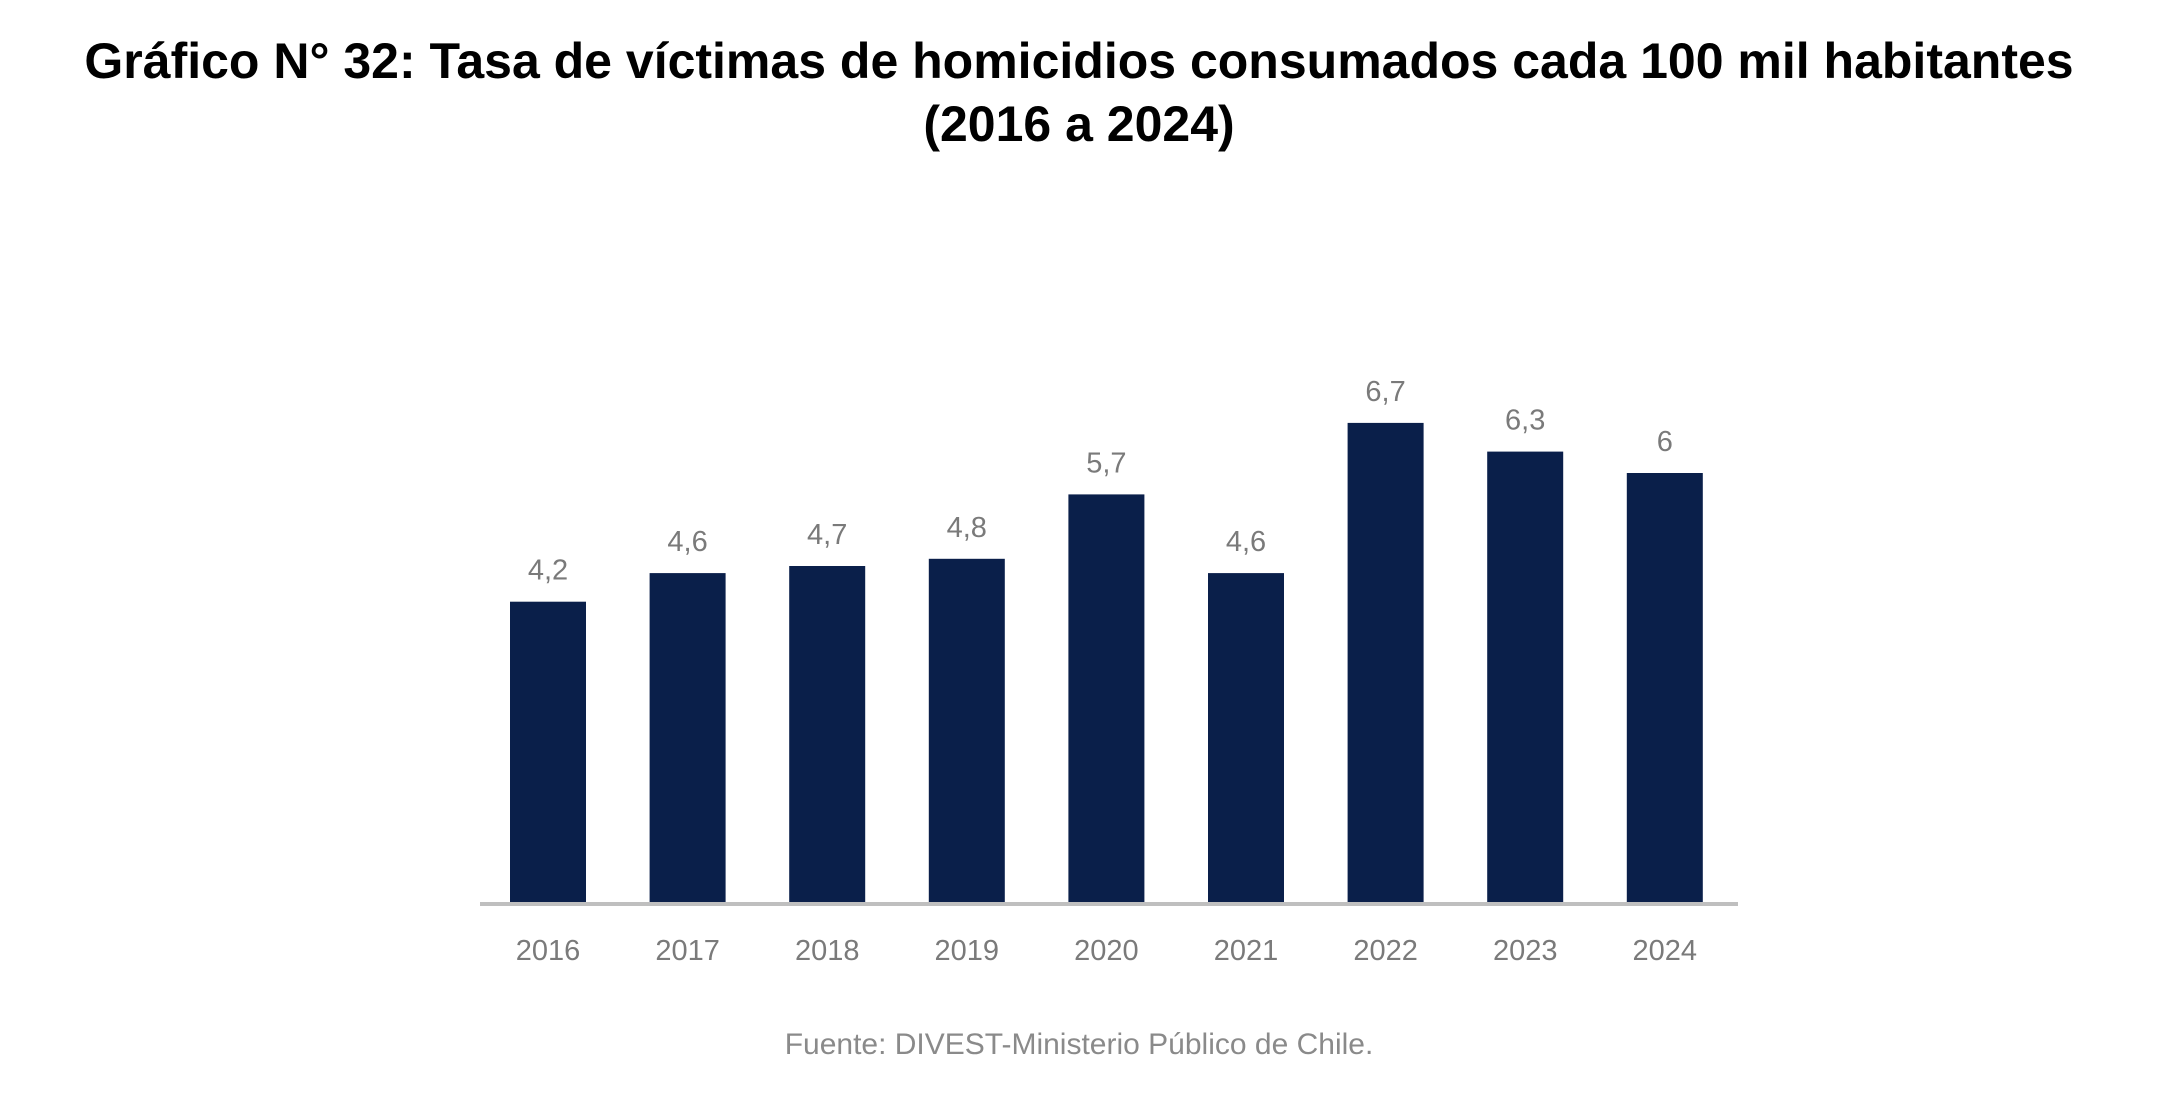  I want to click on bar-2020, so click(1106, 698).